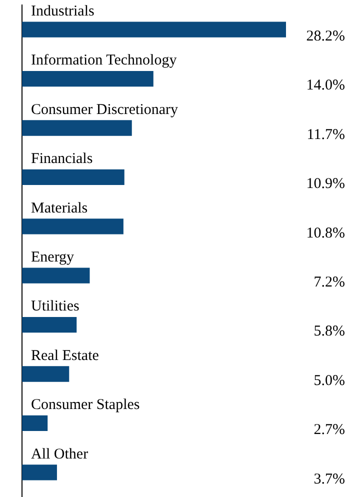 This screenshot has width=360, height=497. What do you see at coordinates (105, 110) in the screenshot?
I see `y-tick-label: Consumer Discretionary` at bounding box center [105, 110].